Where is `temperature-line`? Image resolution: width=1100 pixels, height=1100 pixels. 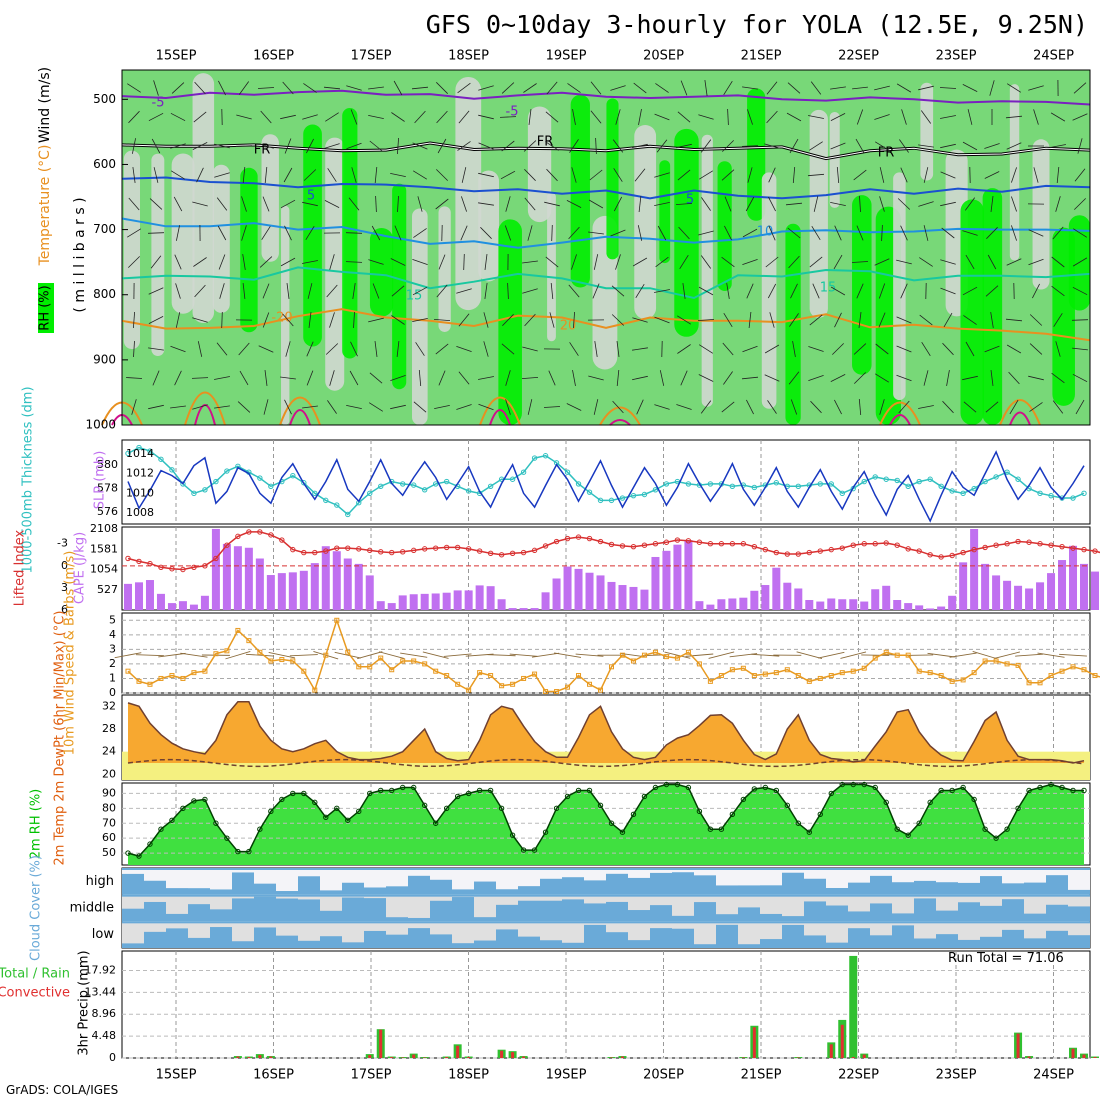
temperature-line is located at coordinates (606, 732).